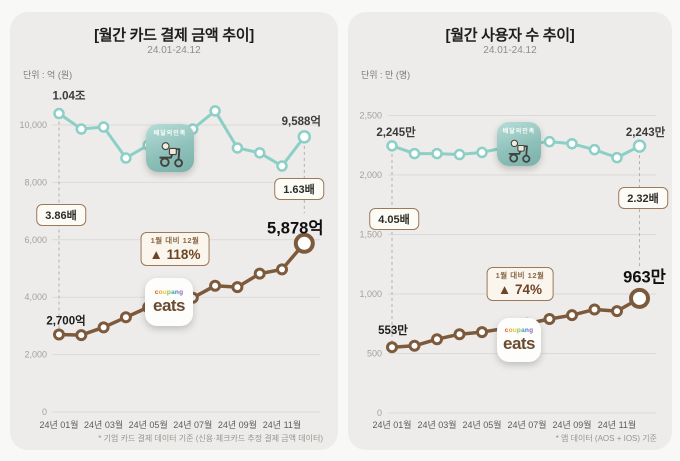 This screenshot has height=461, width=680. Describe the element at coordinates (33, 125) in the screenshot. I see `y-tick-label: 10,000` at that location.